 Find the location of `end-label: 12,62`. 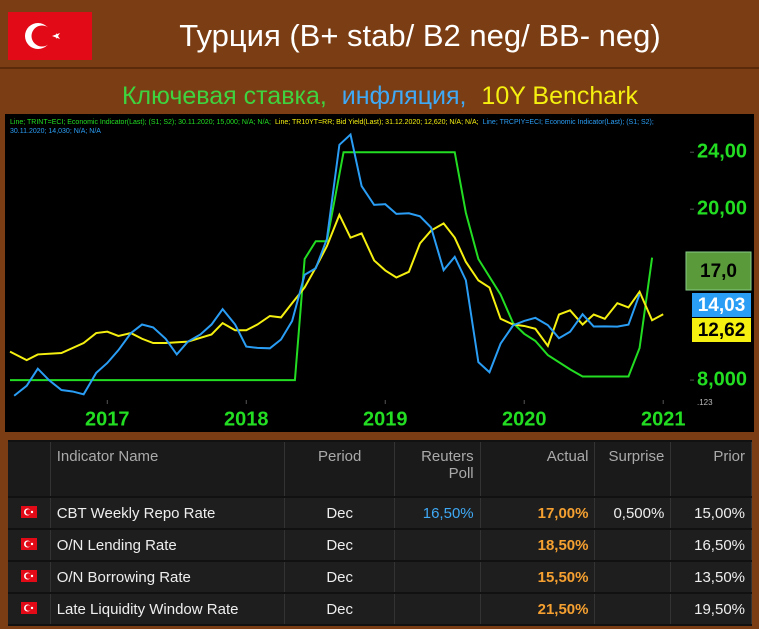

end-label: 12,62 is located at coordinates (722, 330).